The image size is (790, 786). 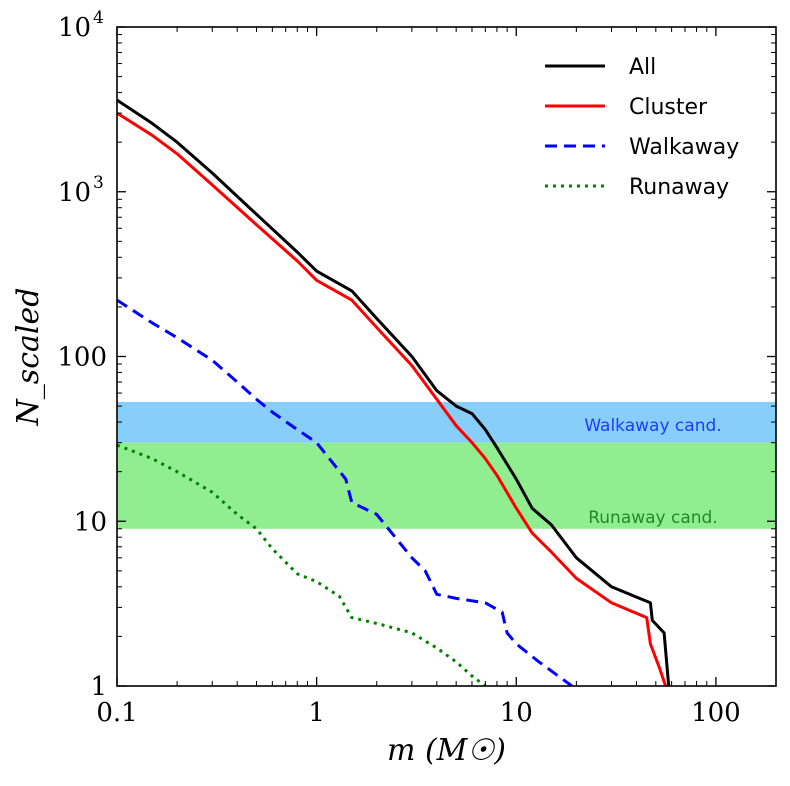 I want to click on walkaway-band, so click(x=446, y=422).